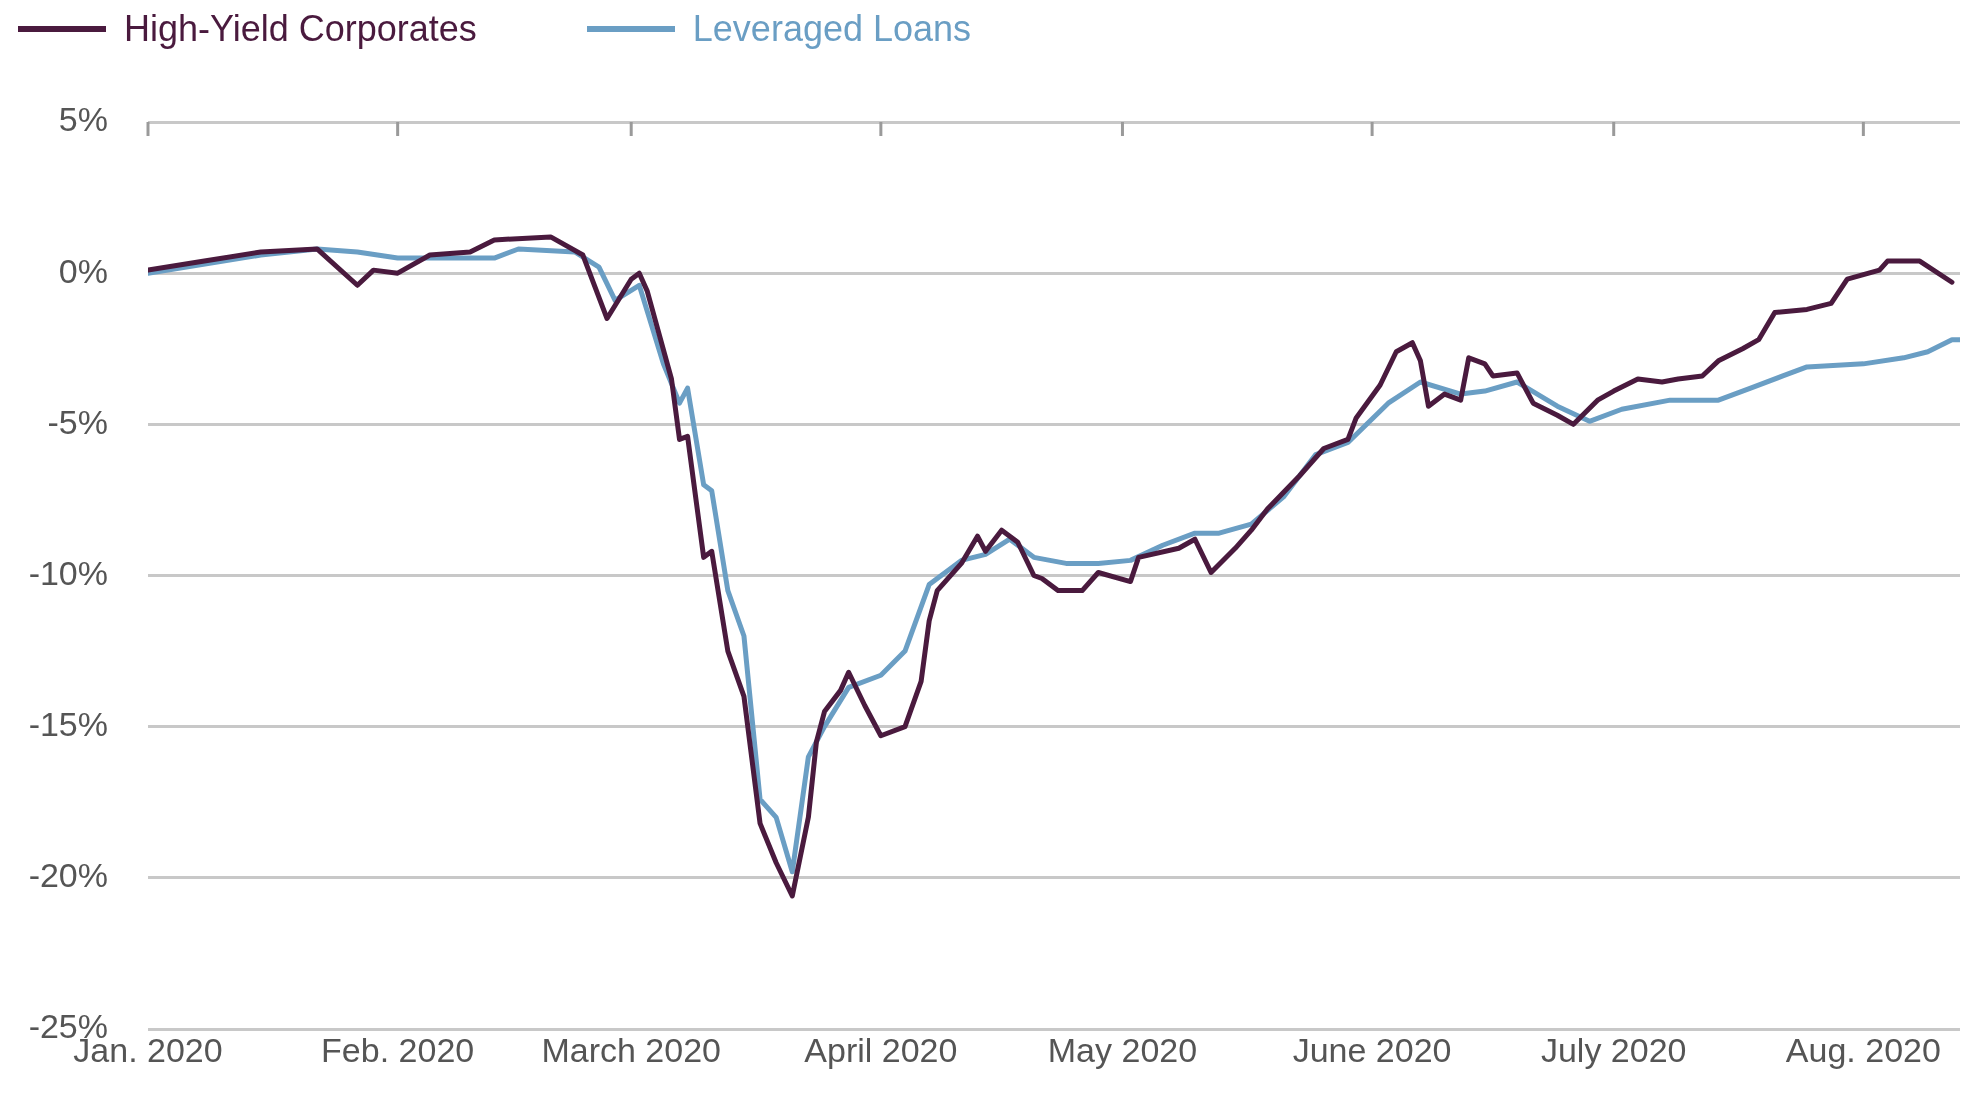 This screenshot has height=1111, width=1964. Describe the element at coordinates (300, 29) in the screenshot. I see `legend-label: High-Yield Corporates` at that location.